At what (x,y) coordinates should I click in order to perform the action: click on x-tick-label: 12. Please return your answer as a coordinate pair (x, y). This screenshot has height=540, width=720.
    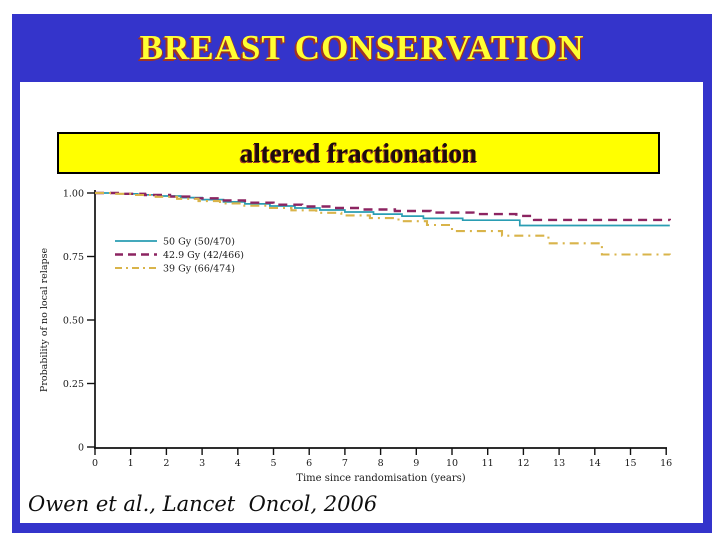
    Looking at the image, I should click on (523, 463).